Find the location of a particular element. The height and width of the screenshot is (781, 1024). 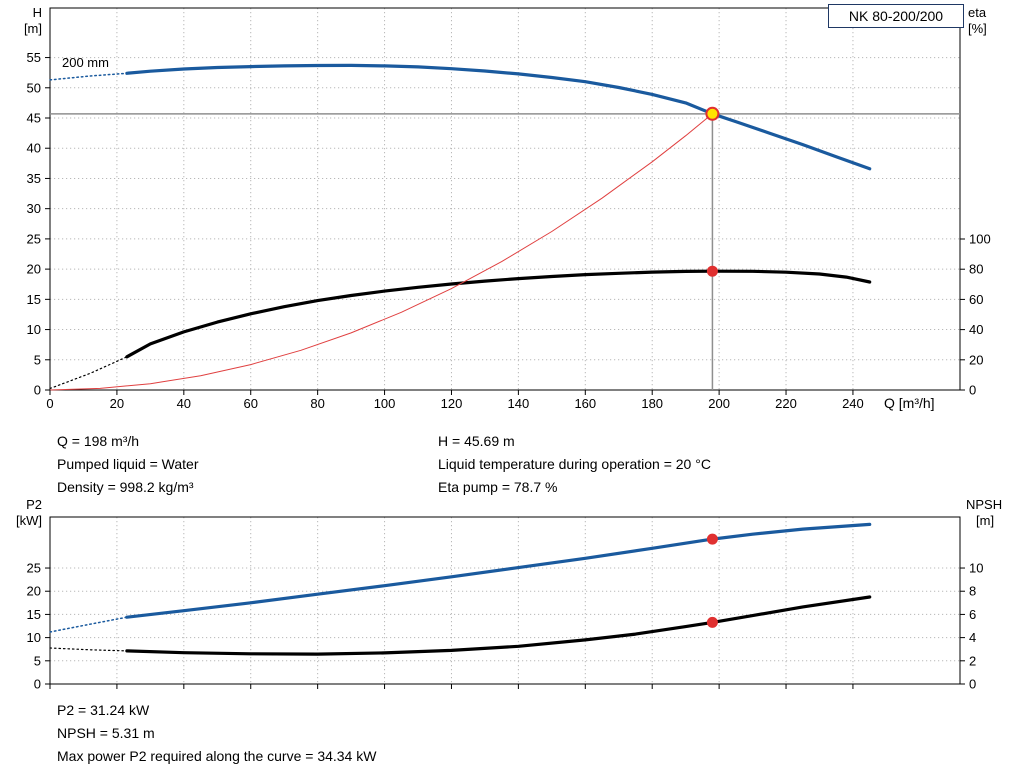

y-left-tick-label: 30 is located at coordinates (34, 208).